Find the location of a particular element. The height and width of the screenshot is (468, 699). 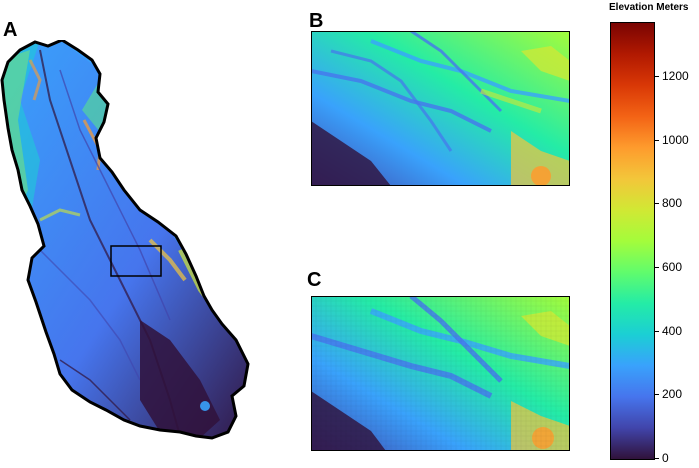

detail-map-b is located at coordinates (440, 108).